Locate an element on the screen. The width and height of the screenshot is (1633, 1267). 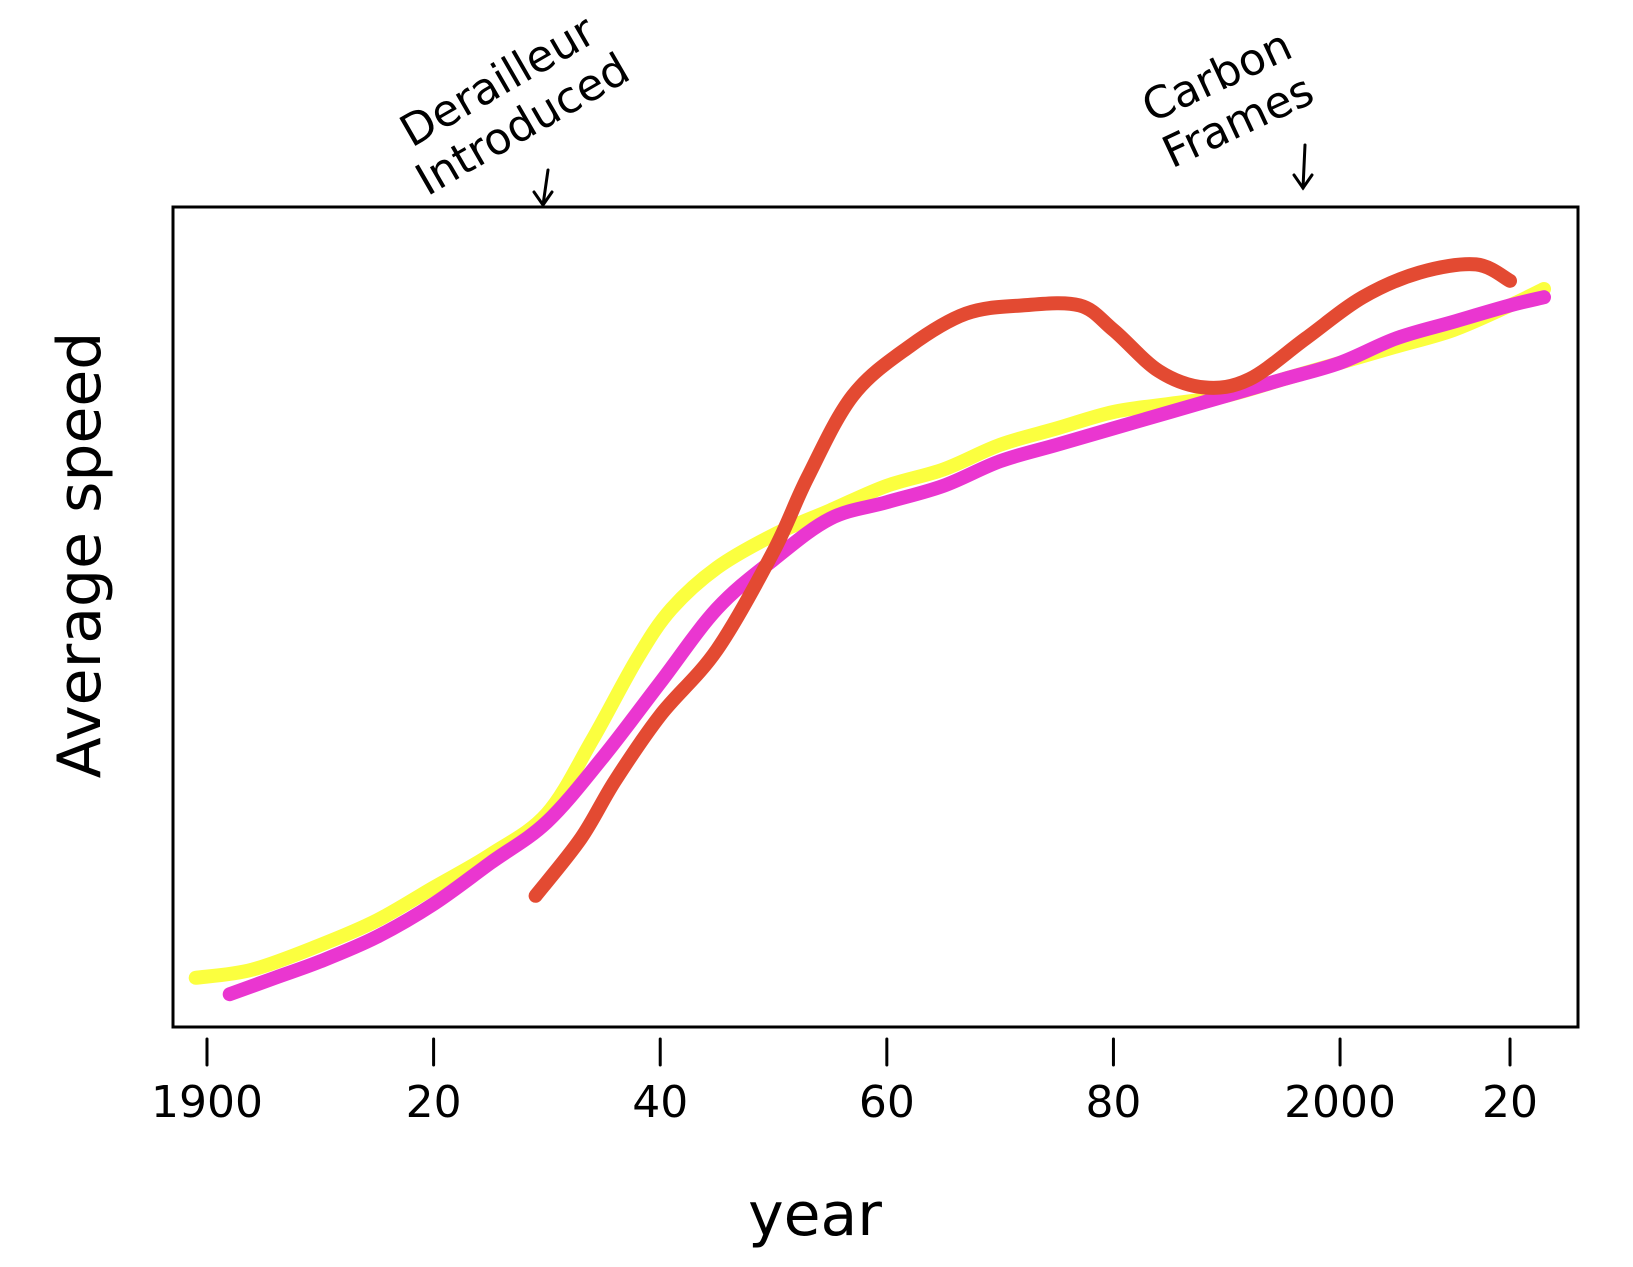
x-tick-label-6: 20 is located at coordinates (1510, 1102).